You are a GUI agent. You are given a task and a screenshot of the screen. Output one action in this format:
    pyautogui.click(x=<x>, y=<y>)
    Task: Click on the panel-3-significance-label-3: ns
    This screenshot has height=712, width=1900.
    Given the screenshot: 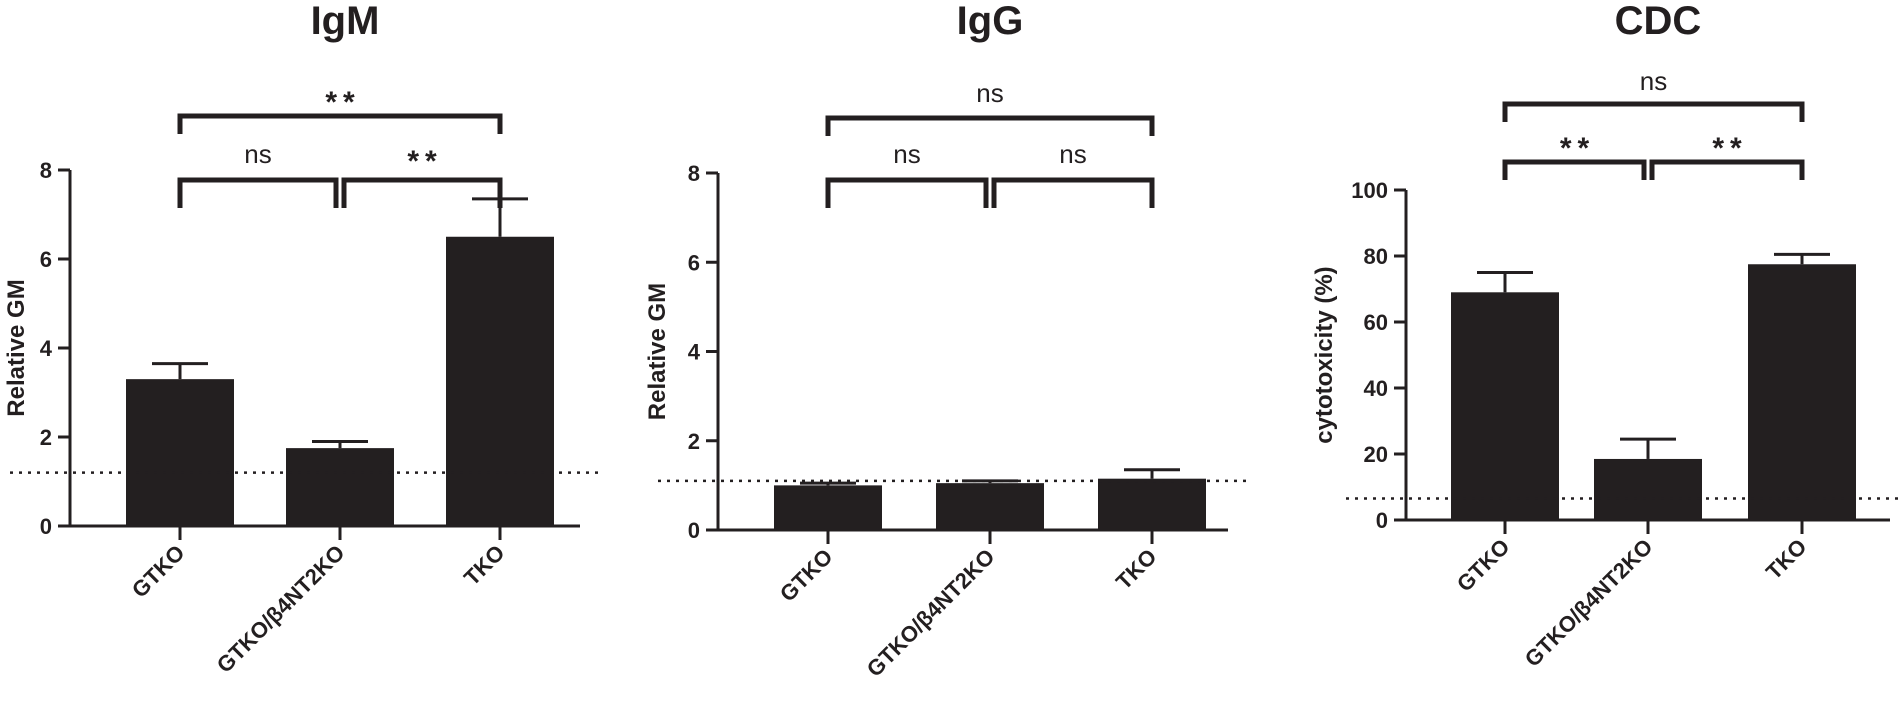 What is the action you would take?
    pyautogui.click(x=1653, y=81)
    